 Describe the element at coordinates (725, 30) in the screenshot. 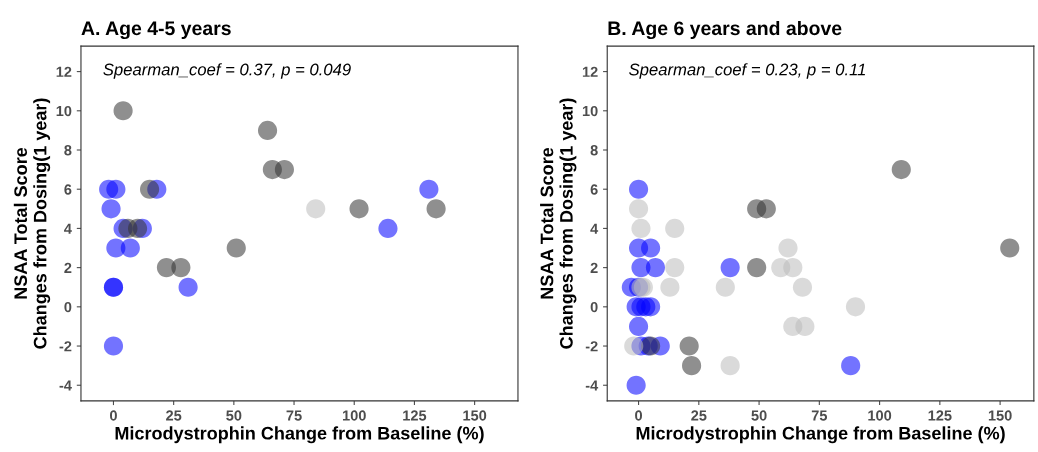

I see `chart-title: B. Age 6 years and above` at that location.